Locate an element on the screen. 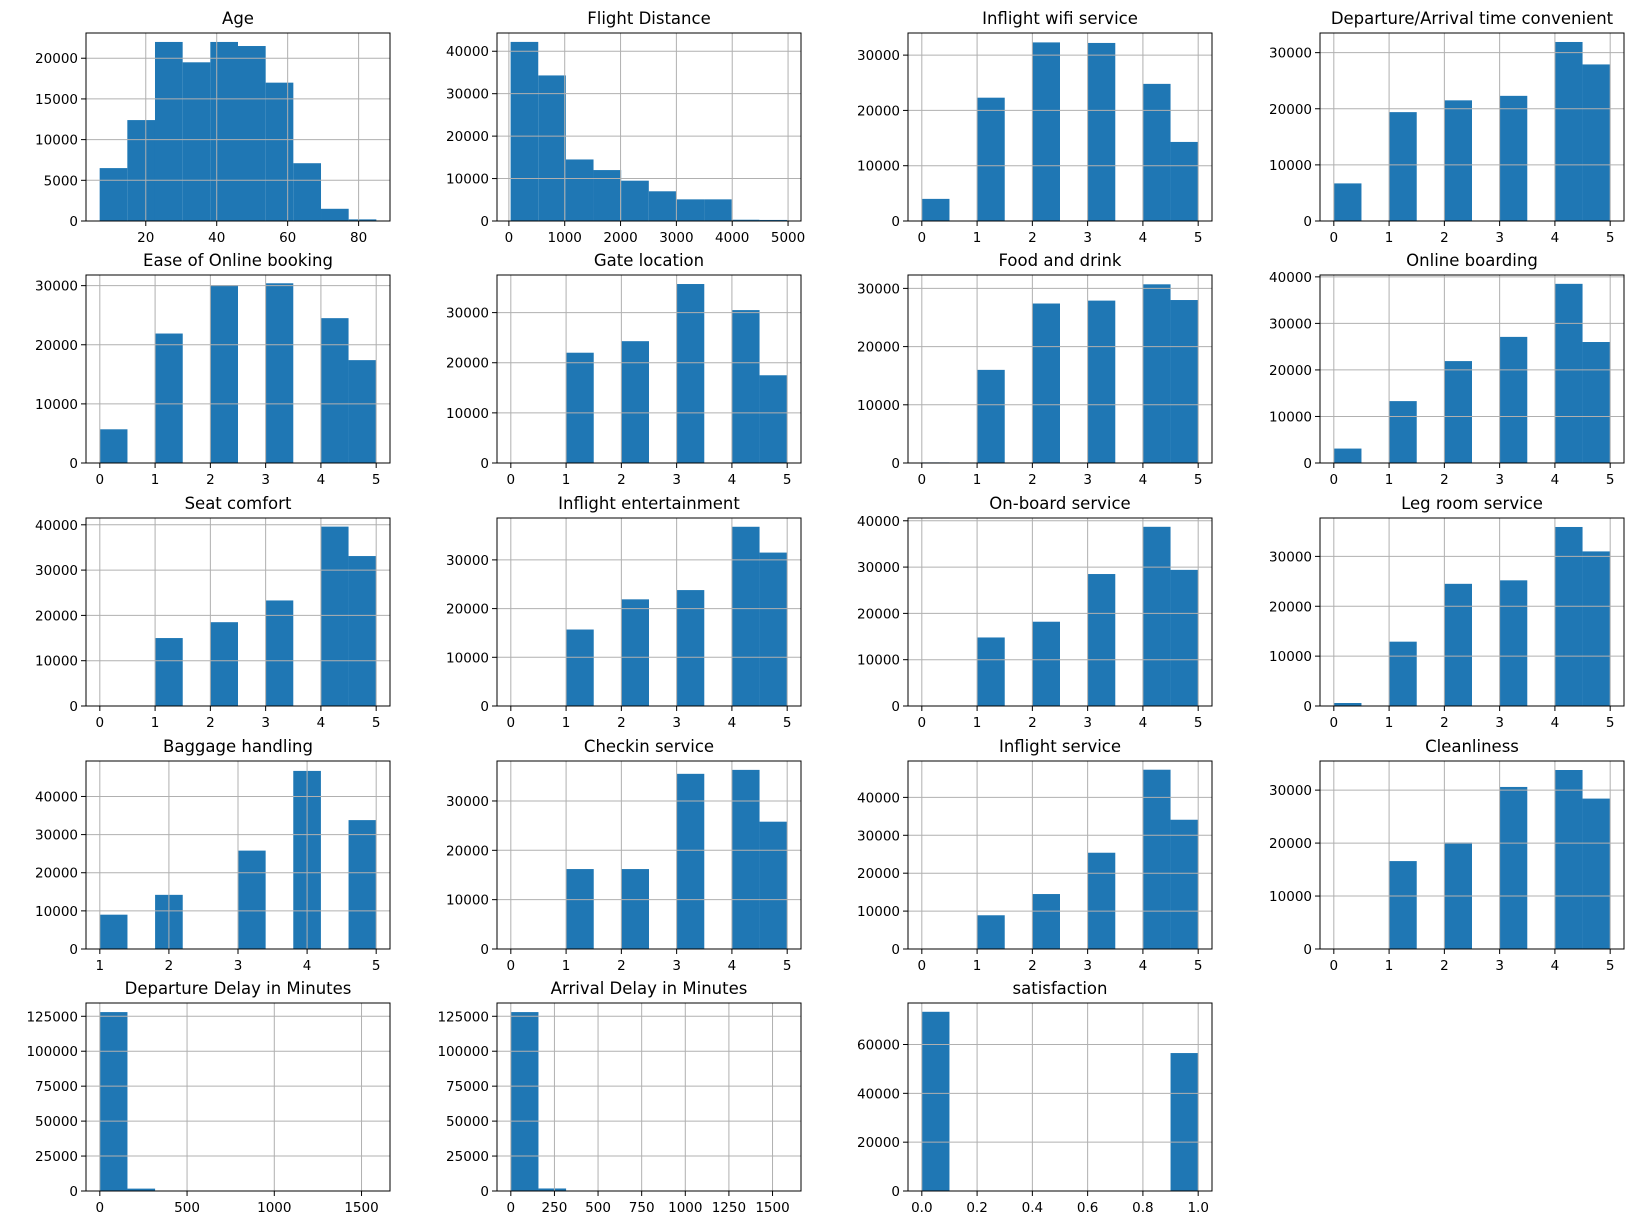 This screenshot has width=1632, height=1221. x-tick-label: 1000 is located at coordinates (685, 1208).